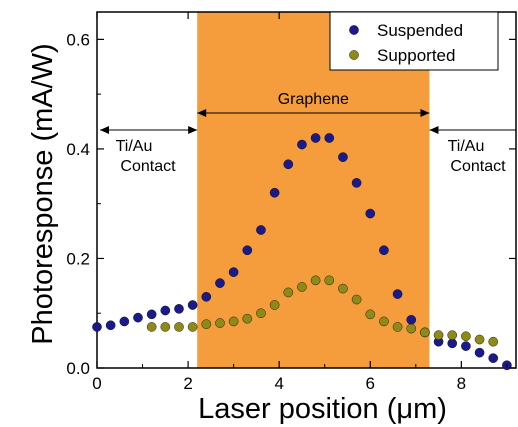 Image resolution: width=518 pixels, height=427 pixels. What do you see at coordinates (43, 193) in the screenshot?
I see `y-axis-title: Photoresponse (mA/W)` at bounding box center [43, 193].